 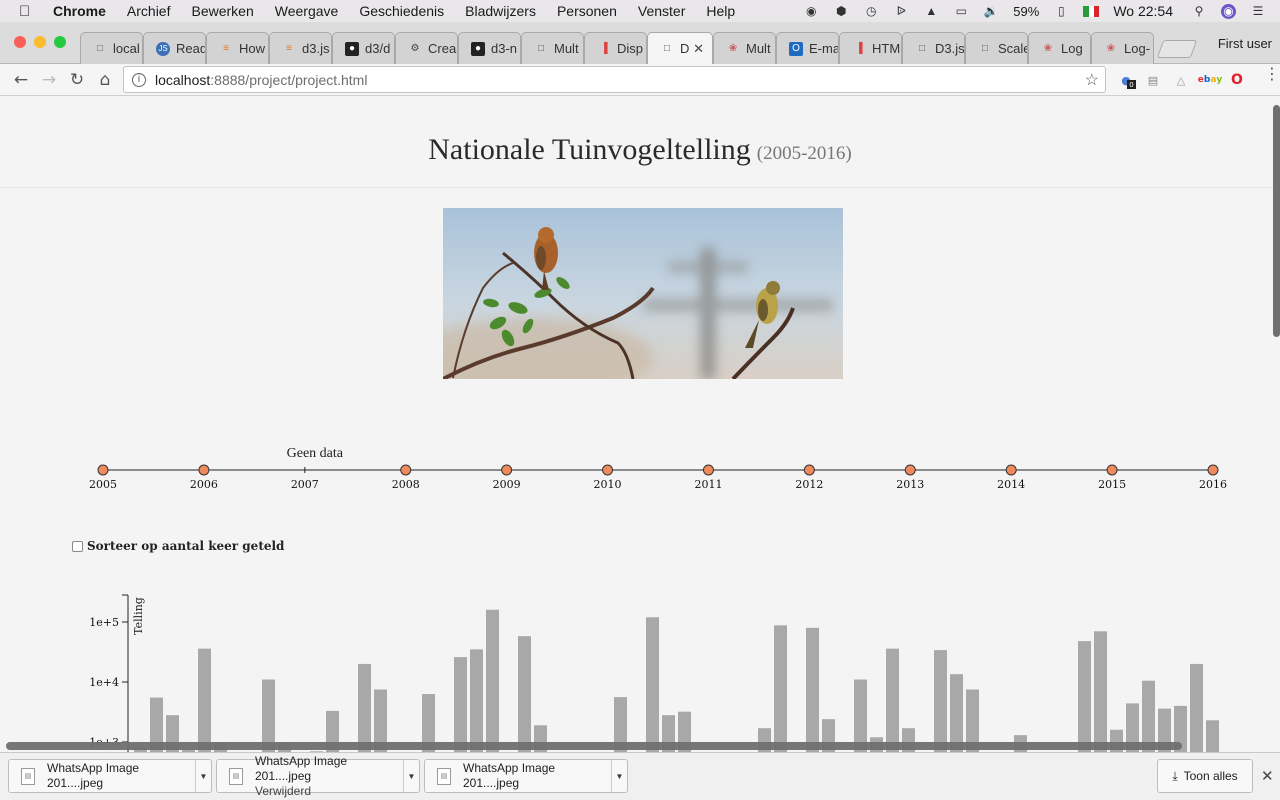 I want to click on timeline-year-label: 2005, so click(x=103, y=484).